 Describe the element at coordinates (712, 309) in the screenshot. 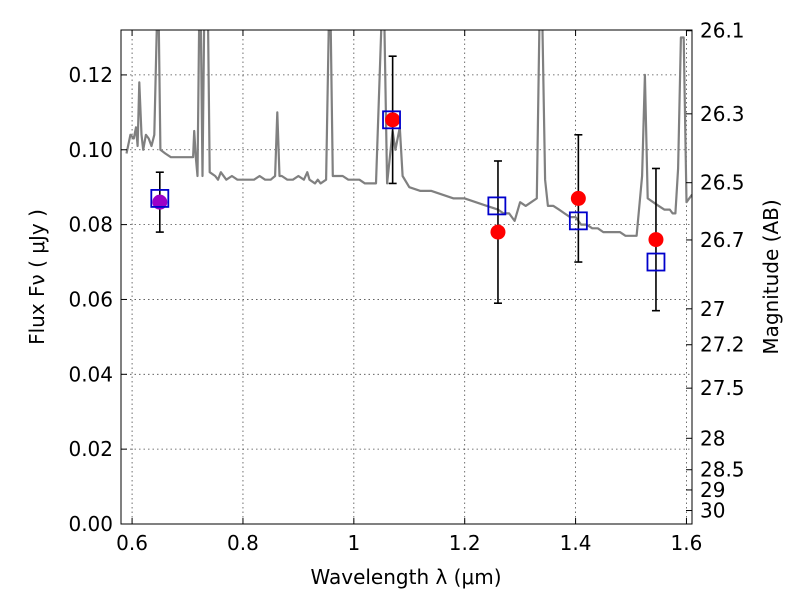

I see `mag-tick-label: 27` at that location.